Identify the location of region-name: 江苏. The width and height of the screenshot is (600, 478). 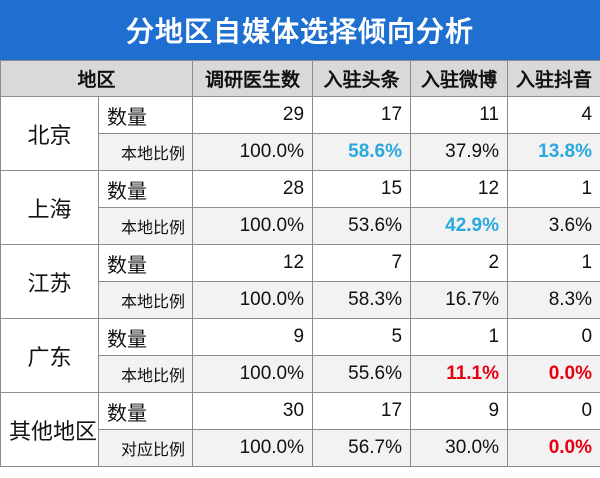
(49, 281).